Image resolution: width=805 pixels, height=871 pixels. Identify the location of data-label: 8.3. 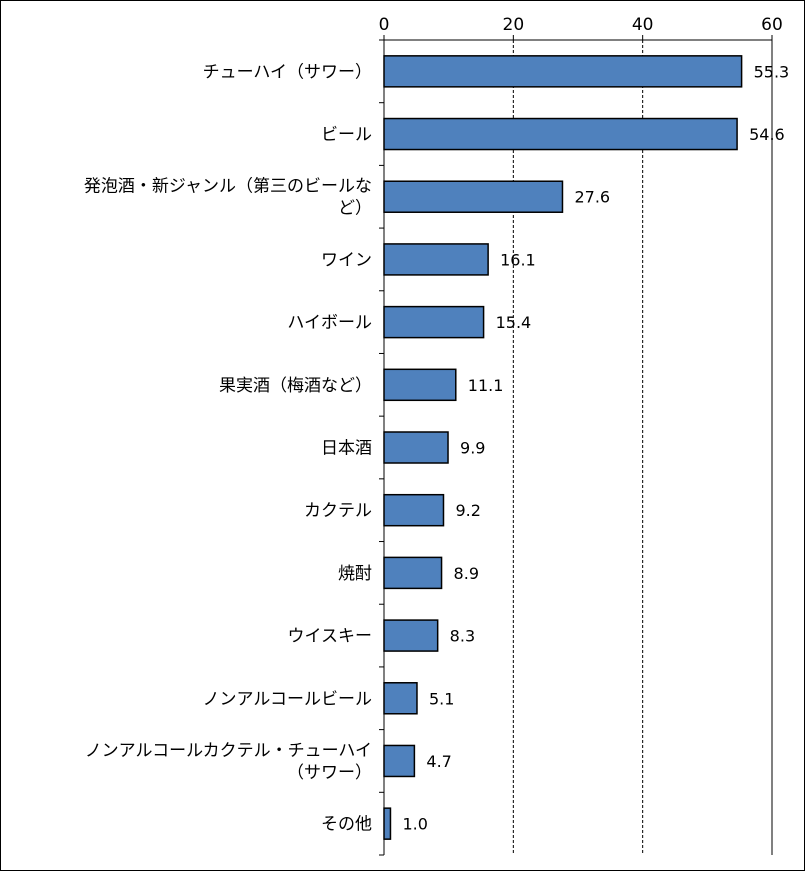
(462, 636).